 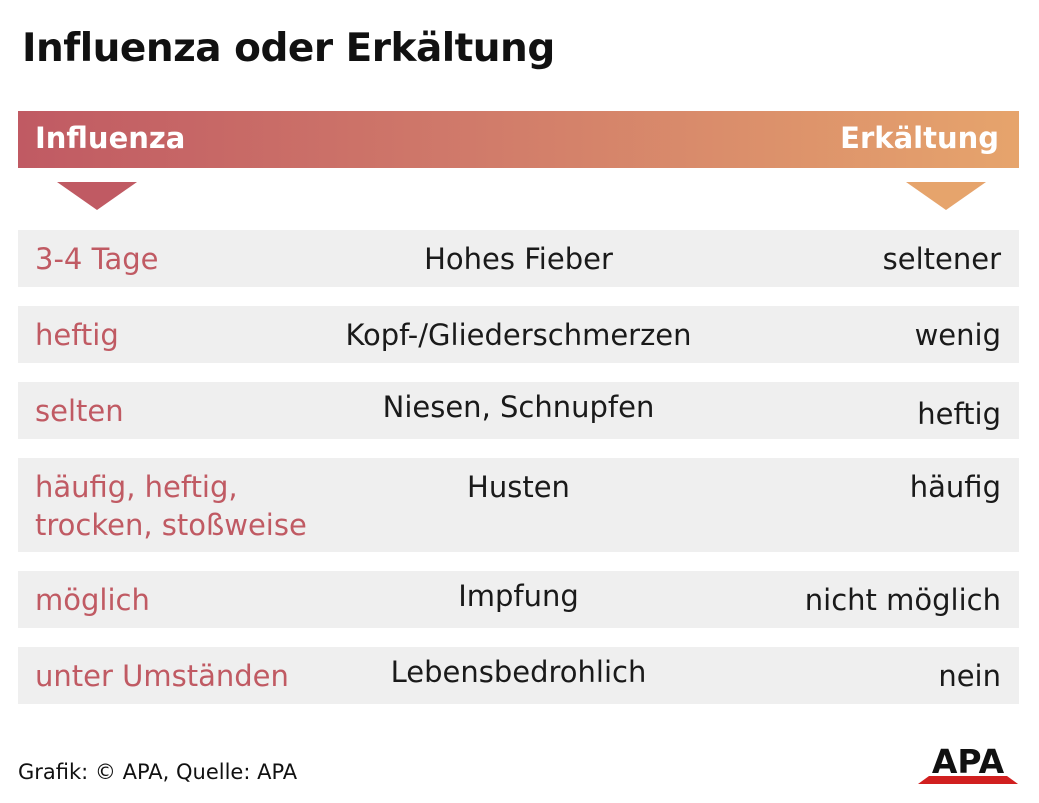 I want to click on influenza-cell: möglich, so click(x=92, y=600).